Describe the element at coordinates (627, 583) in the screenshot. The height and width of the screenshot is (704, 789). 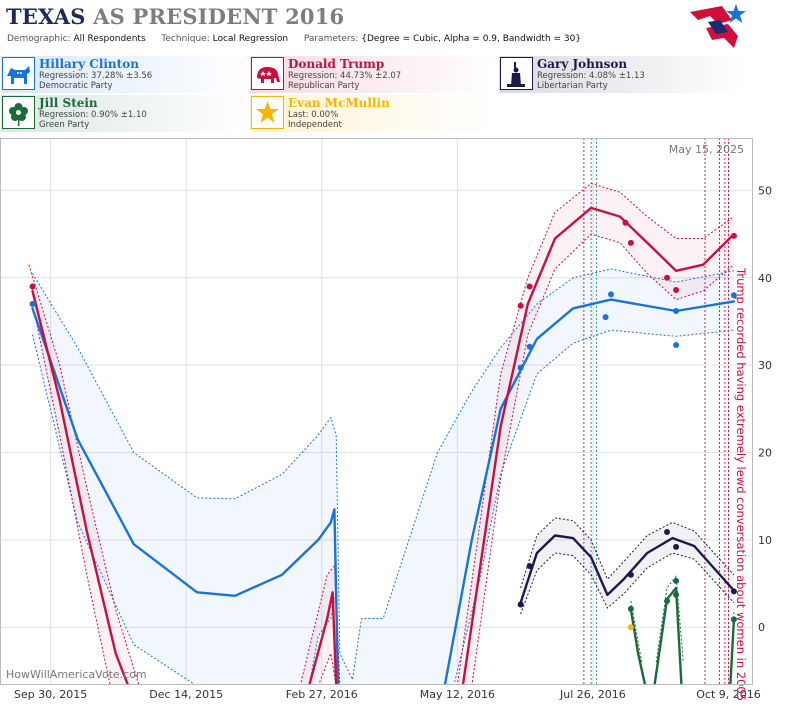
I see `lower-bound-line` at that location.